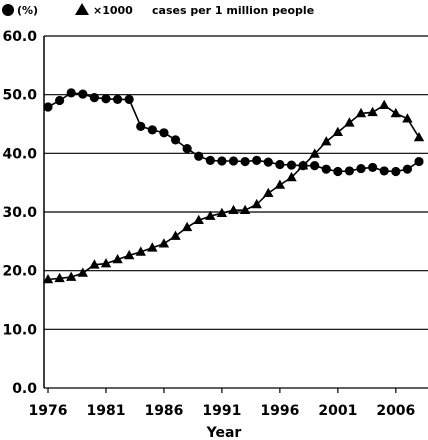  I want to click on y-tick-label: 50.0, so click(19, 96).